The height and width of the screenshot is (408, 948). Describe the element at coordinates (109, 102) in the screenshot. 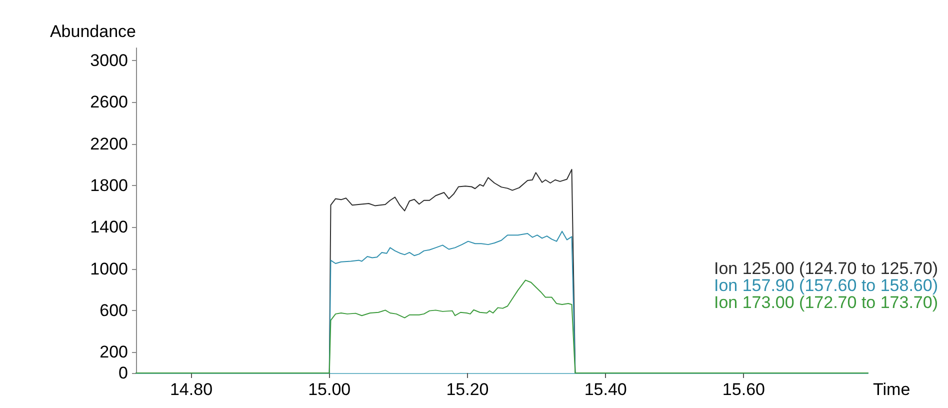

I see `y-tick-label: 2600` at that location.